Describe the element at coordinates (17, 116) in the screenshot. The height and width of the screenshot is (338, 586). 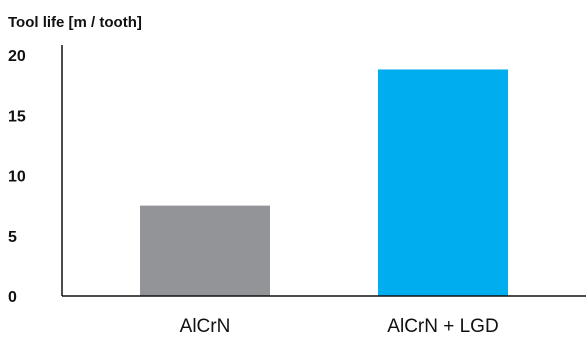
I see `y-tick-label: 15` at that location.